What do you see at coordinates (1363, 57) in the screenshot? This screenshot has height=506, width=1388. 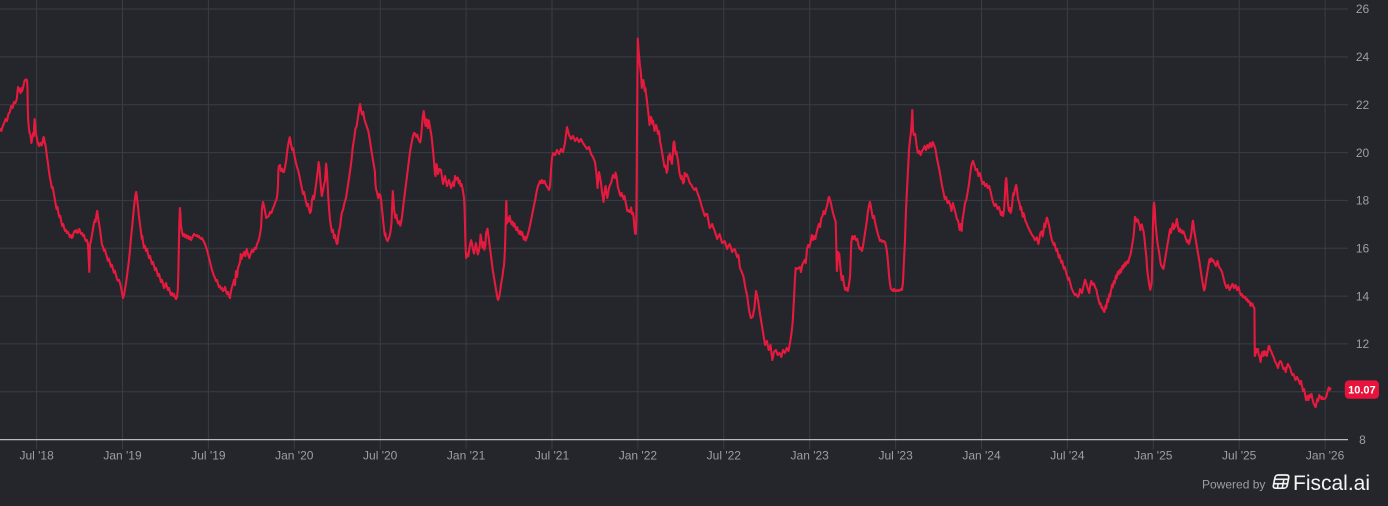 I see `svg-text: 24` at bounding box center [1363, 57].